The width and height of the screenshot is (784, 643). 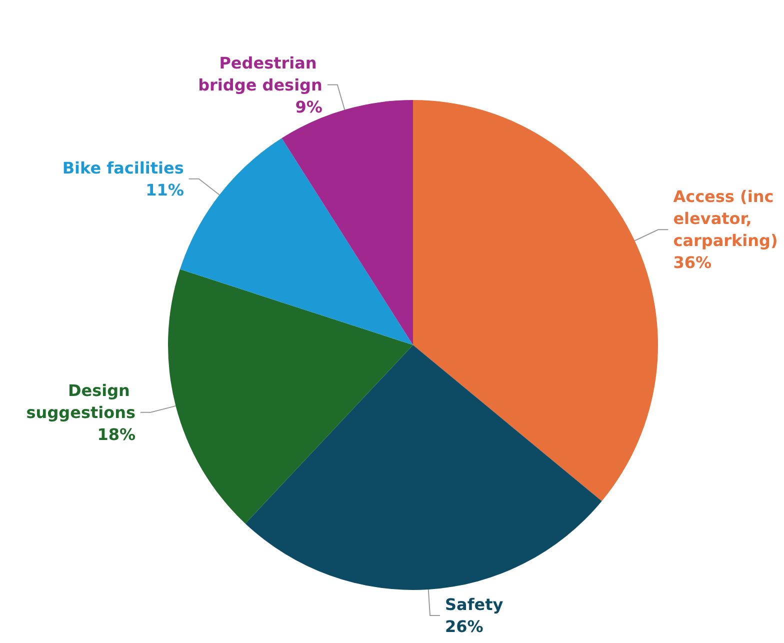 What do you see at coordinates (81, 401) in the screenshot?
I see `slice-label: Design suggestions` at bounding box center [81, 401].